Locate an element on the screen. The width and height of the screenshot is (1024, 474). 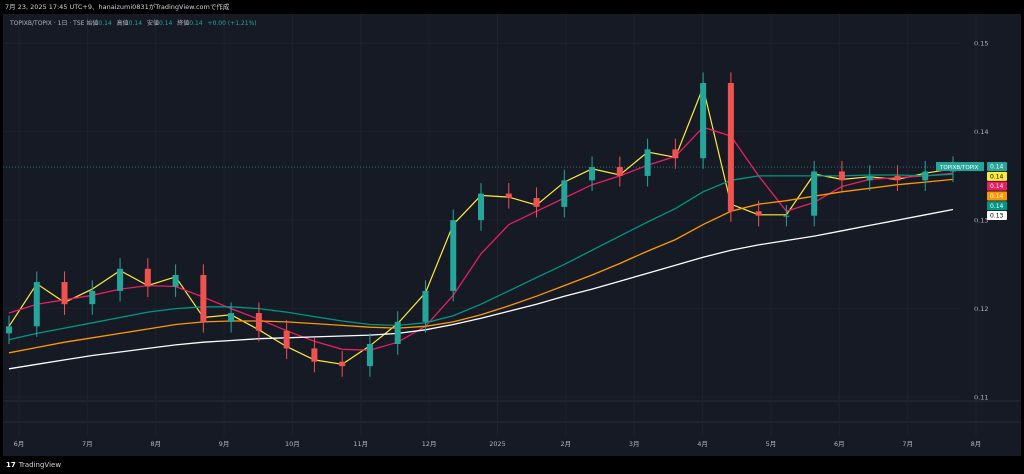
high-label: 高値 is located at coordinates (122, 23).